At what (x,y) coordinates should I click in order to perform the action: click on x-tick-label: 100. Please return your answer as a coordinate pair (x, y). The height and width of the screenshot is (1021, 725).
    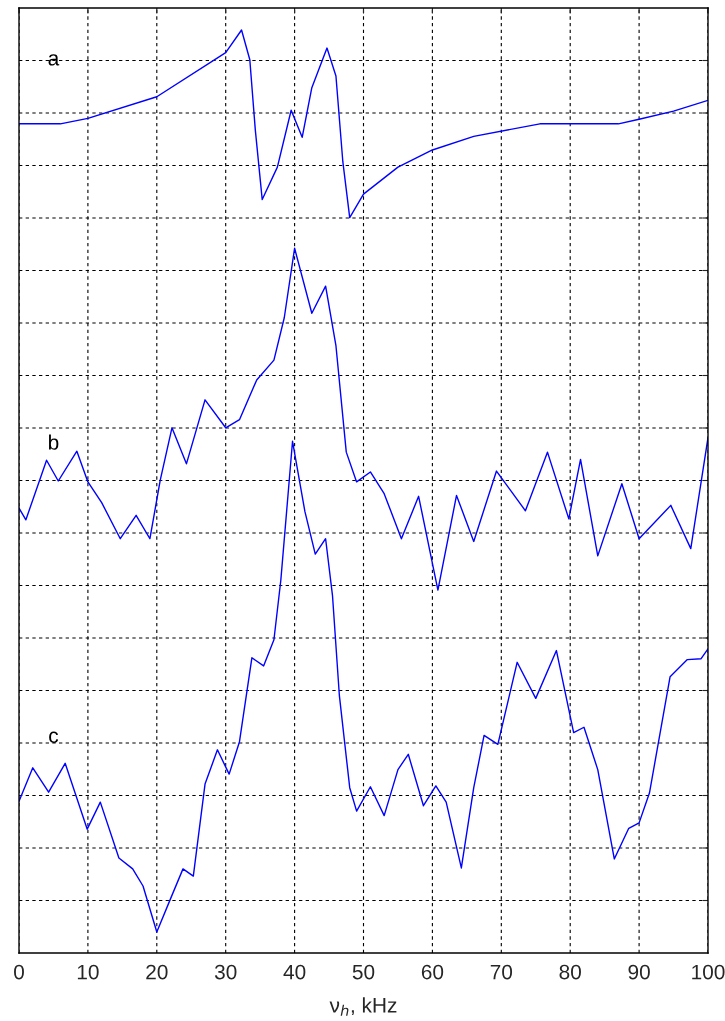
    Looking at the image, I should click on (708, 972).